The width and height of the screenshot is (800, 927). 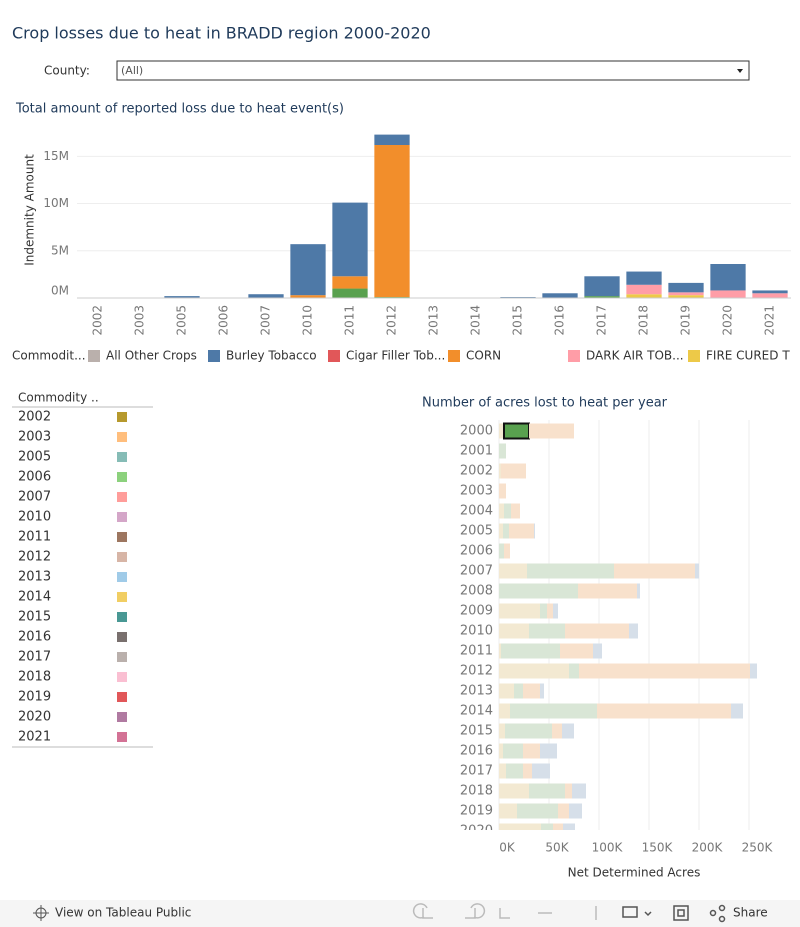 What do you see at coordinates (476, 431) in the screenshot?
I see `y-tick-label: 2000` at bounding box center [476, 431].